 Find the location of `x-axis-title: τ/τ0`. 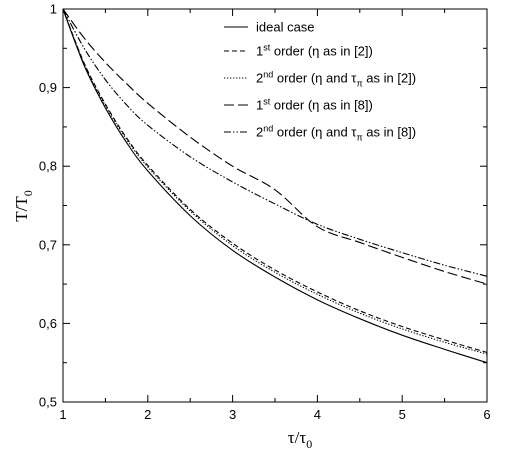

x-axis-title: τ/τ0 is located at coordinates (300, 438).